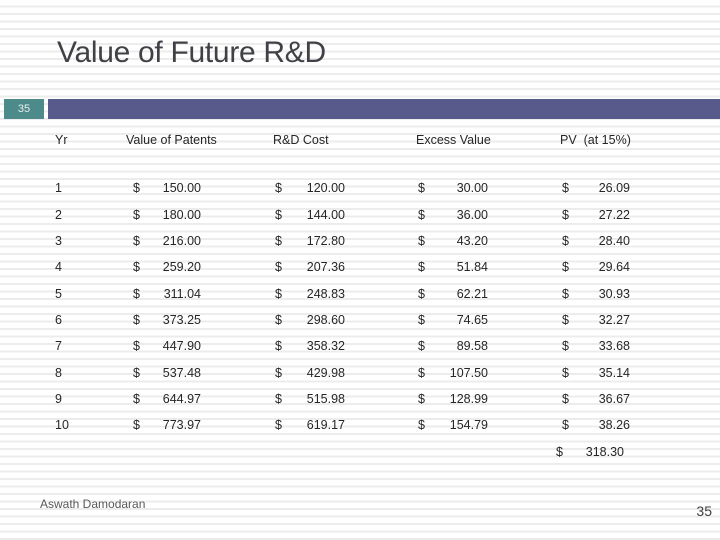  I want to click on cell-pv: $ 29.64, so click(596, 267).